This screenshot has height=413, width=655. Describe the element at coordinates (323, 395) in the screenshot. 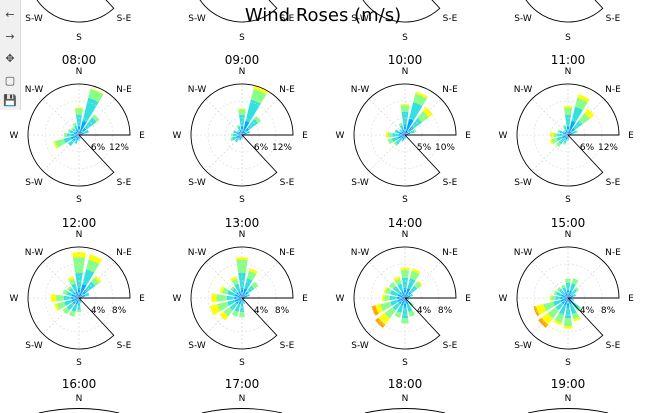

I see `bottom-row-partial-panels: 16:00 N 17:00 N 18:00 N 19:00 N` at that location.